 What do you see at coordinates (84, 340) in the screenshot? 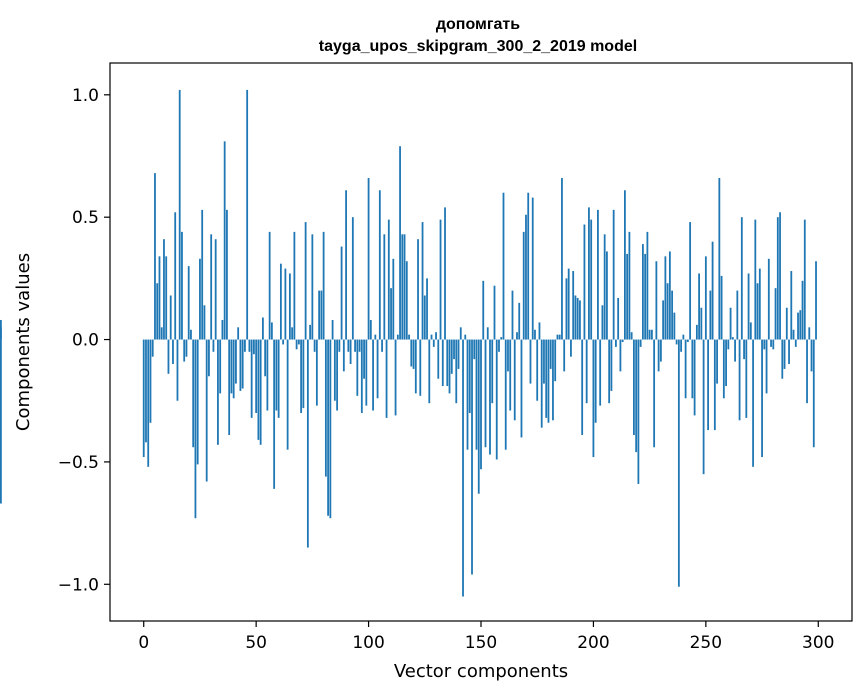
I see `y-axis-ticks: −1.0 −0.5 0.0 0.5 1.0` at bounding box center [84, 340].